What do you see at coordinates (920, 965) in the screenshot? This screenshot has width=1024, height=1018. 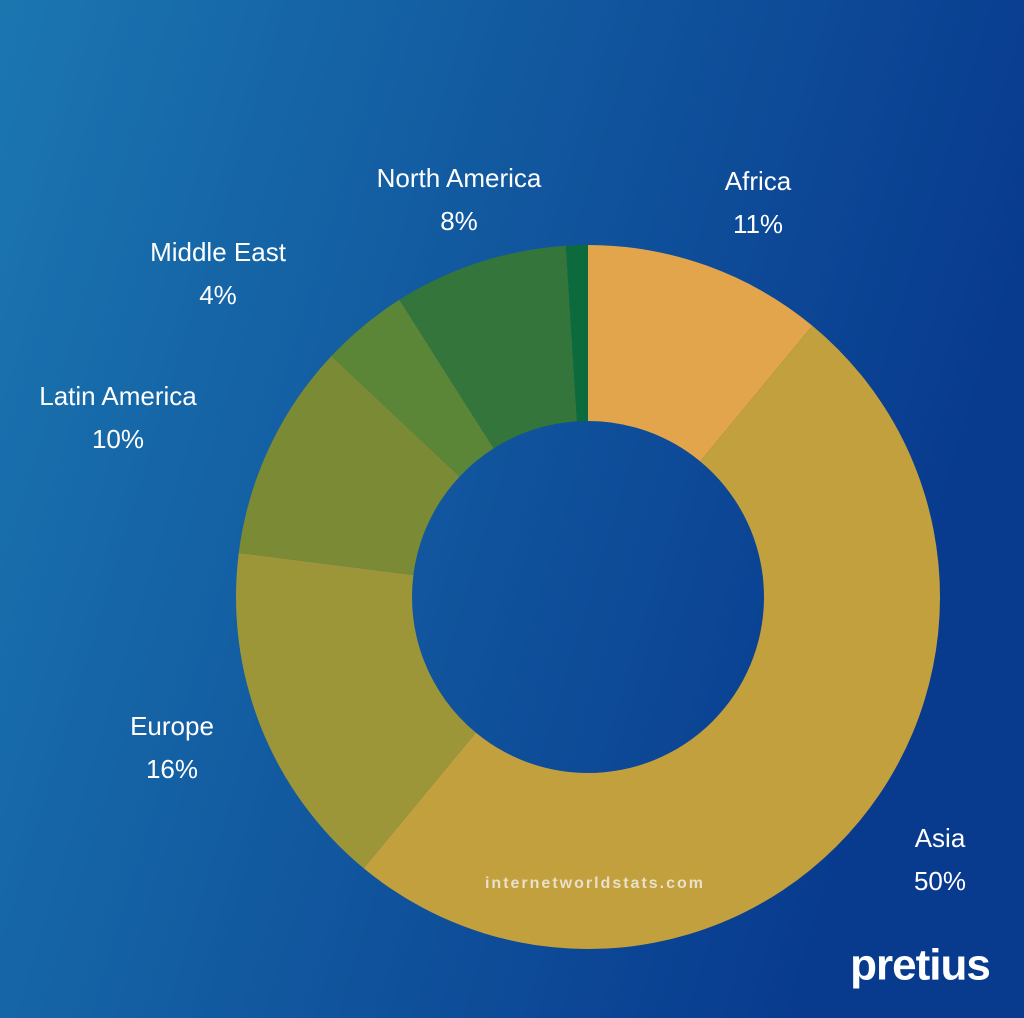 I see `logo: pretius` at bounding box center [920, 965].